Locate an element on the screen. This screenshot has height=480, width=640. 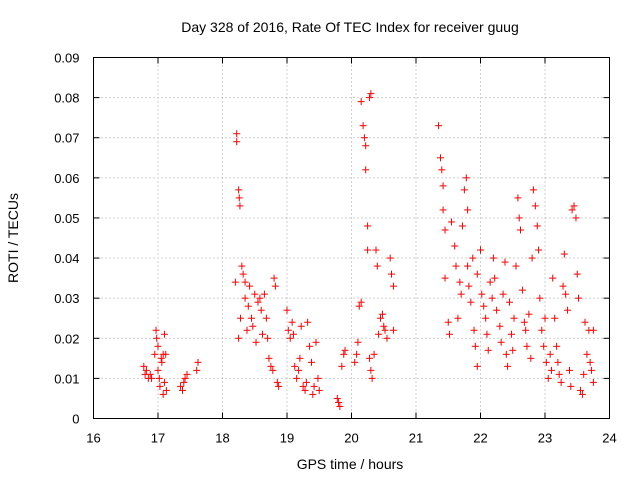
y-tick-label: 0.07 is located at coordinates (66, 138).